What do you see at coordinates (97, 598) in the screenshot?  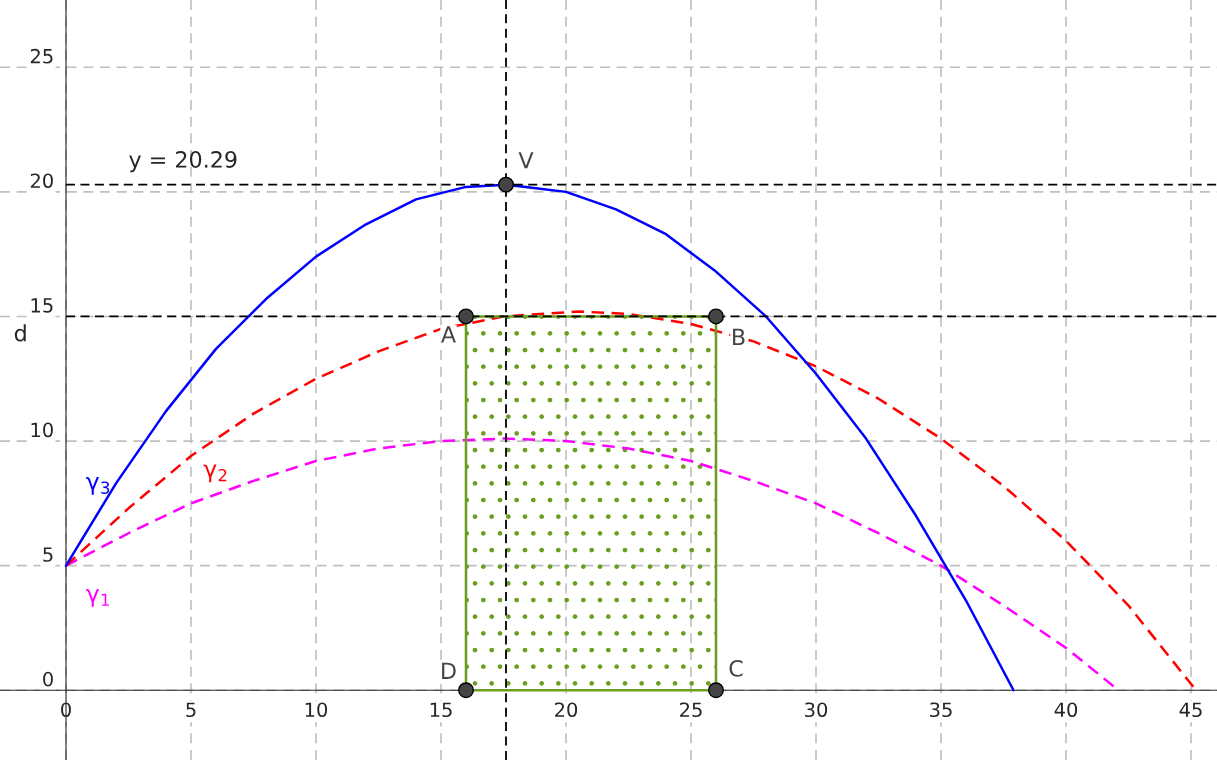 I see `series-label: γ$_{1}$` at bounding box center [97, 598].